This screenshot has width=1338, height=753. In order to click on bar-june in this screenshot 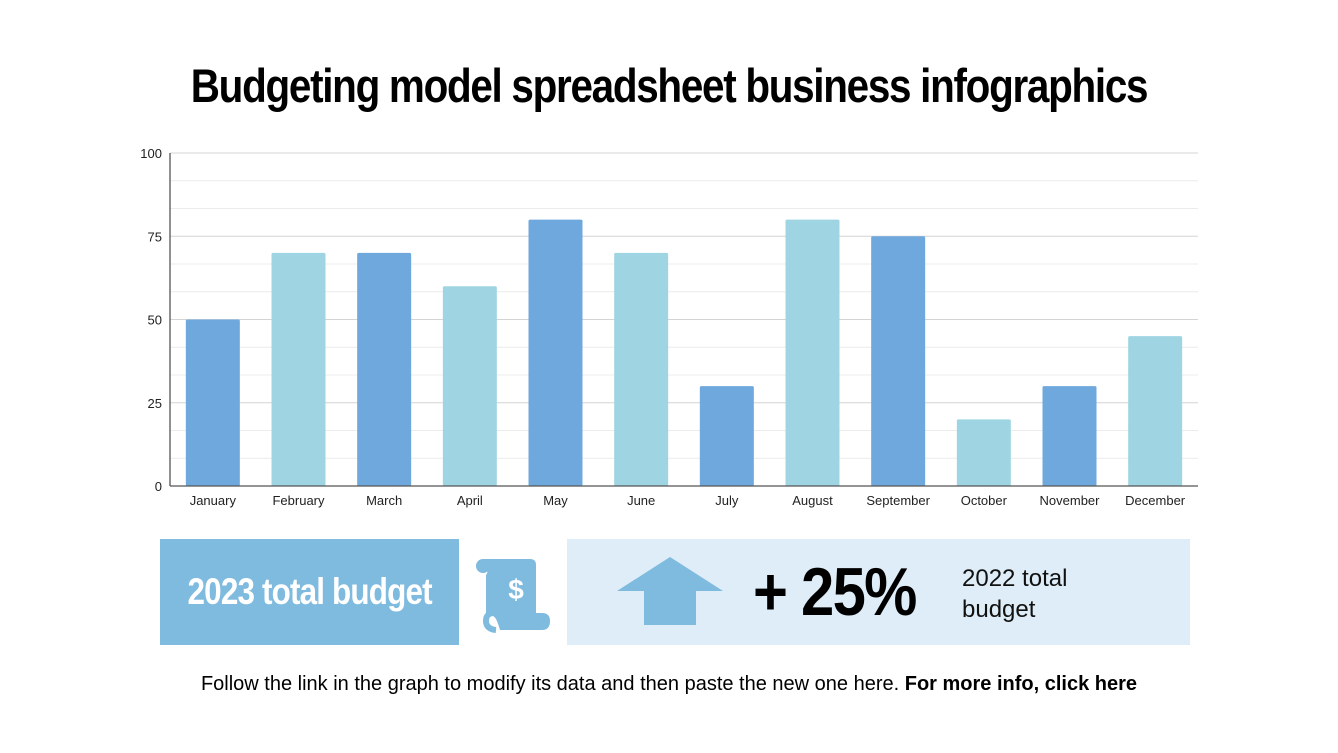, I will do `click(641, 369)`.